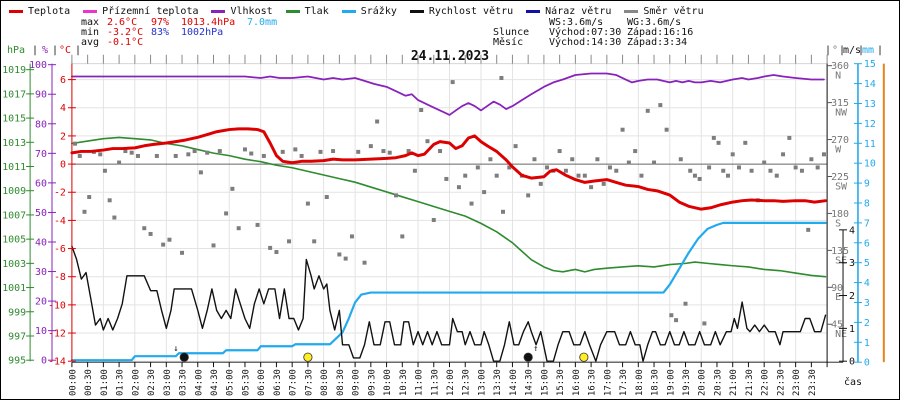  I want to click on humidity-axis-tick-label: 60, so click(41, 183).